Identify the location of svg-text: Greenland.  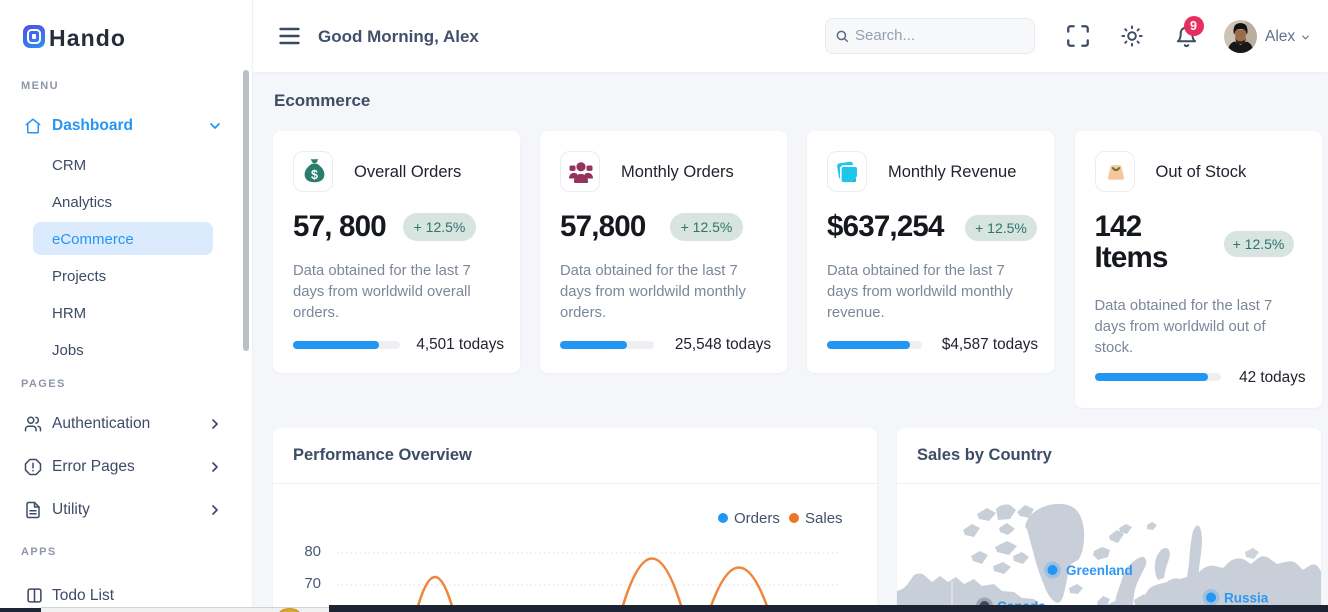
(1099, 570).